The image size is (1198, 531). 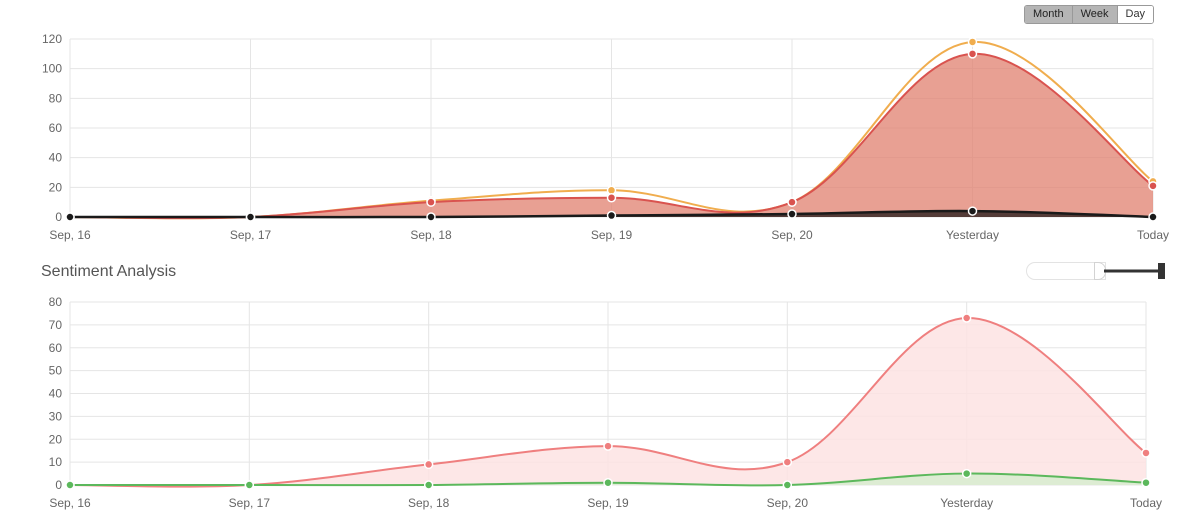 I want to click on y-tick-label: 30, so click(x=56, y=416).